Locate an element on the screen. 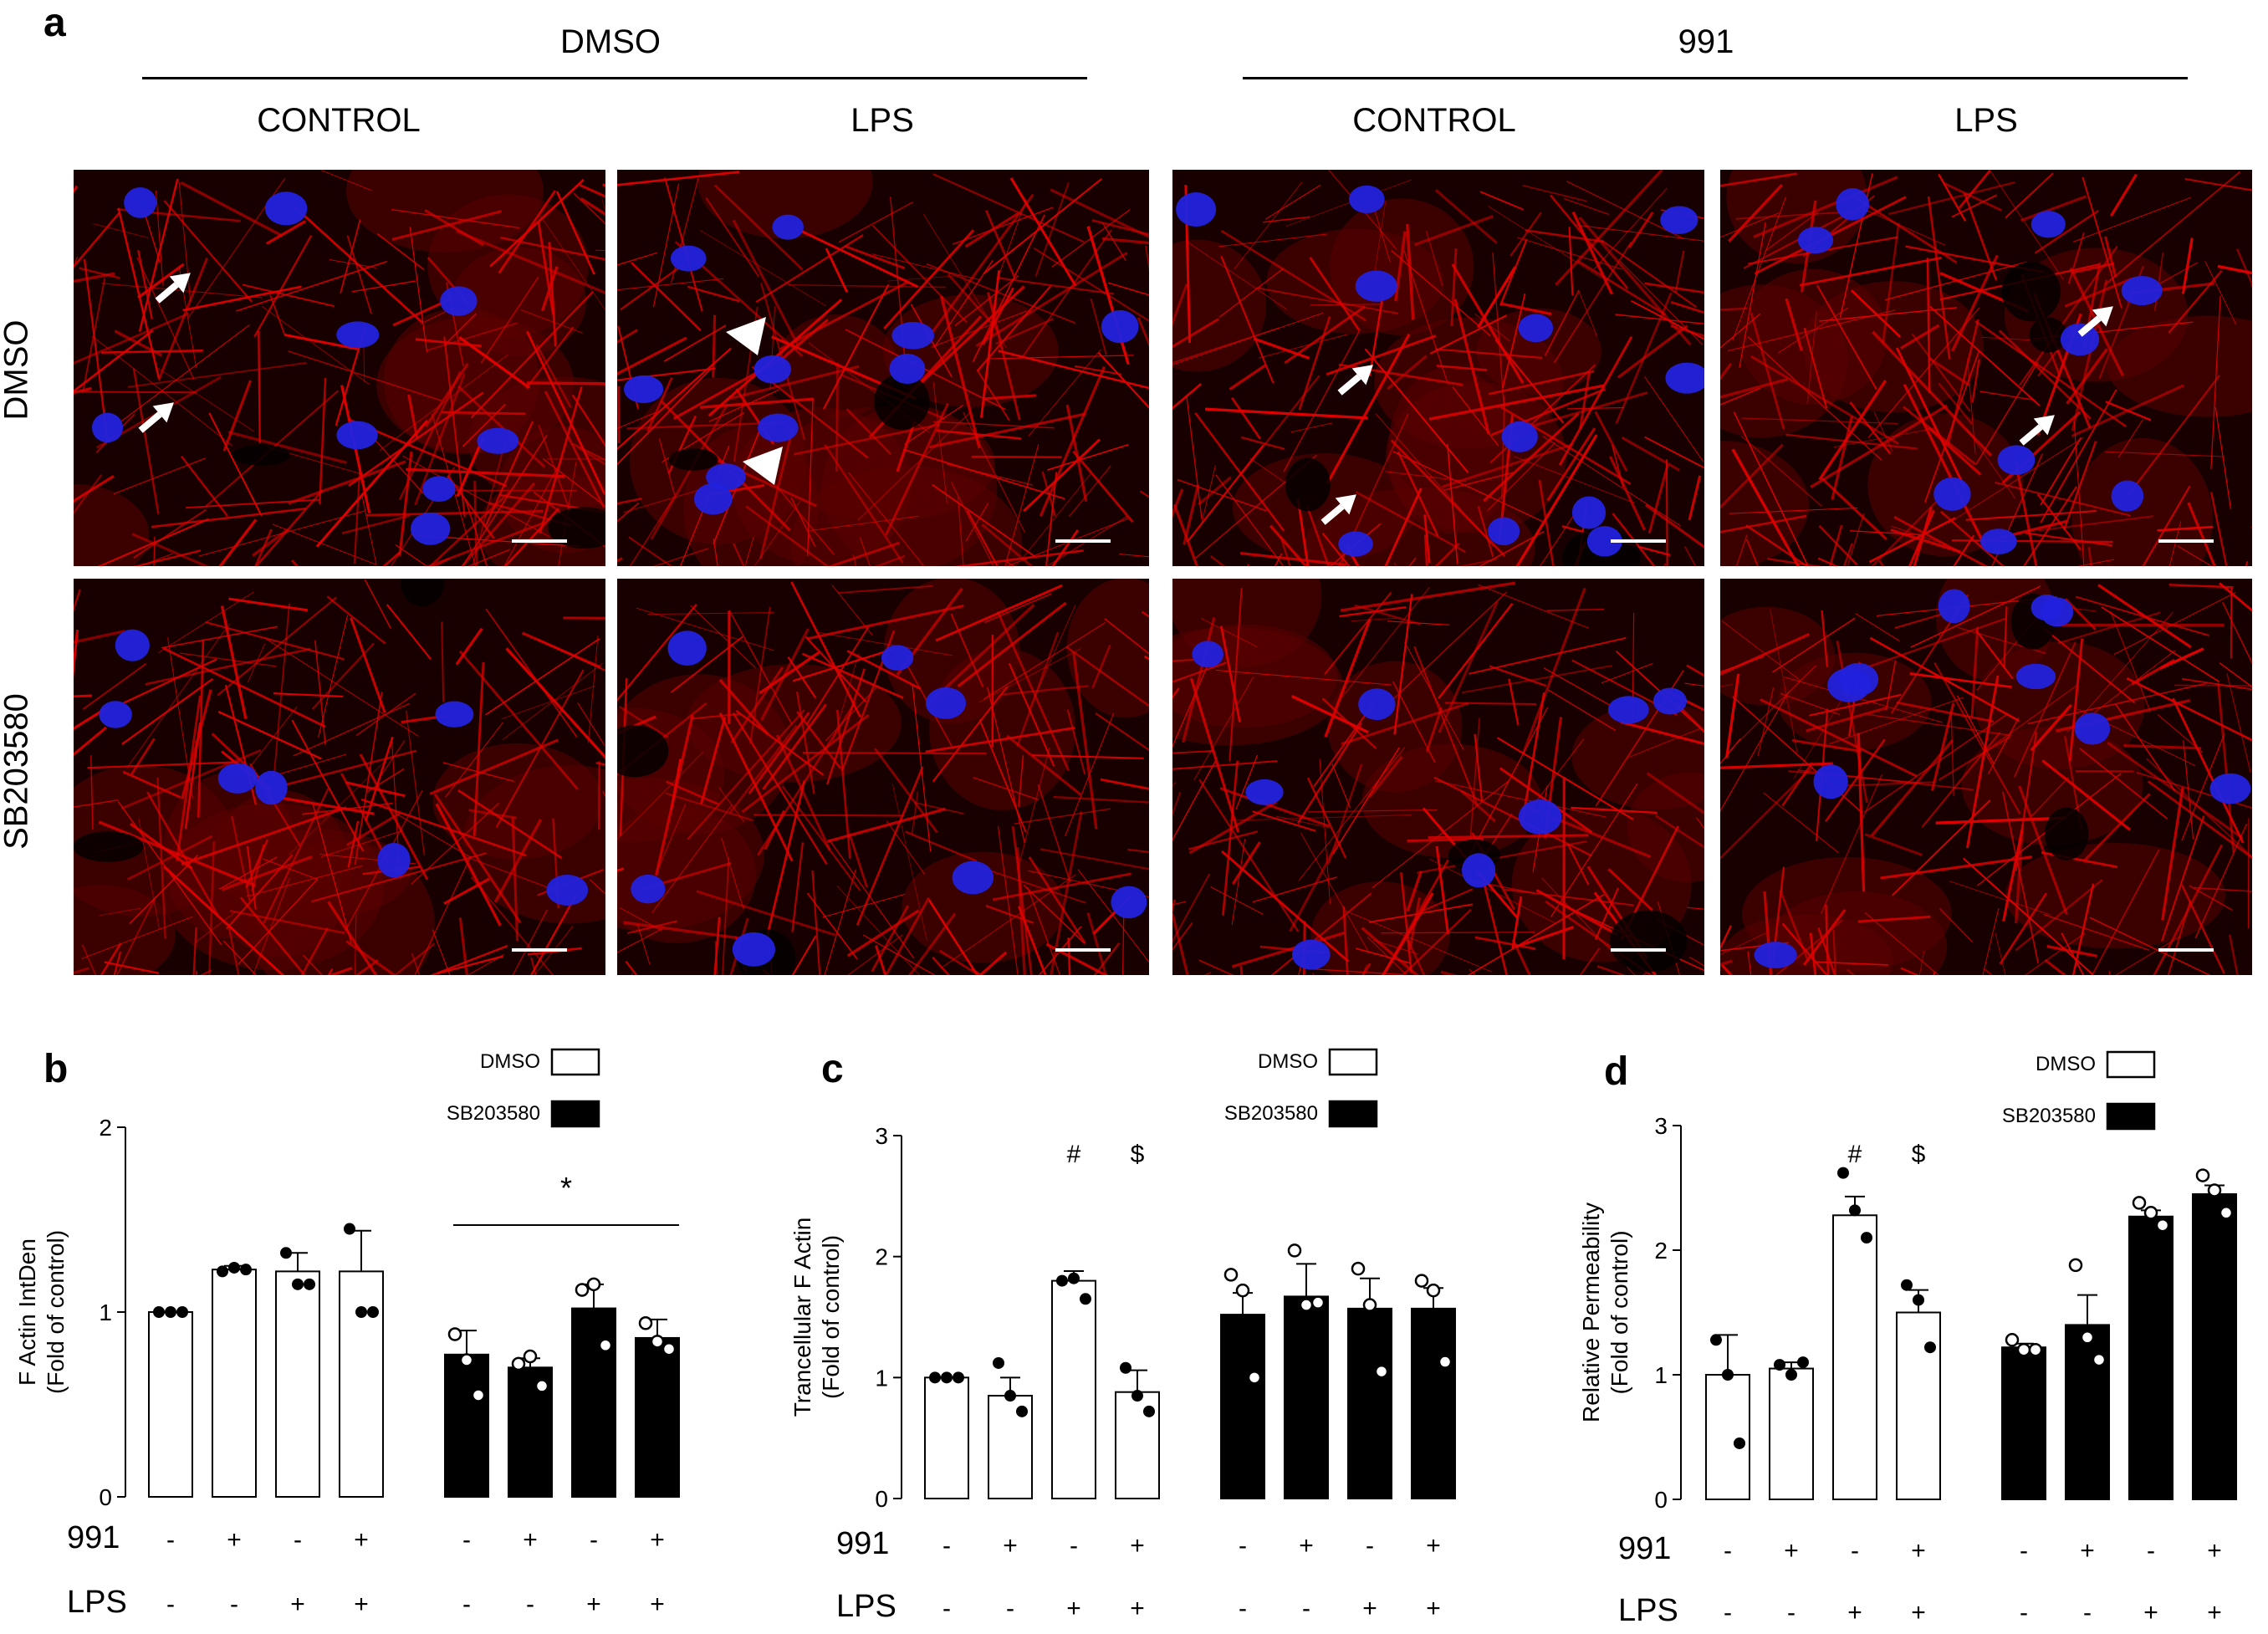 Image resolution: width=2268 pixels, height=1634 pixels. legend-label-dmso: DMSO is located at coordinates (1288, 1061).